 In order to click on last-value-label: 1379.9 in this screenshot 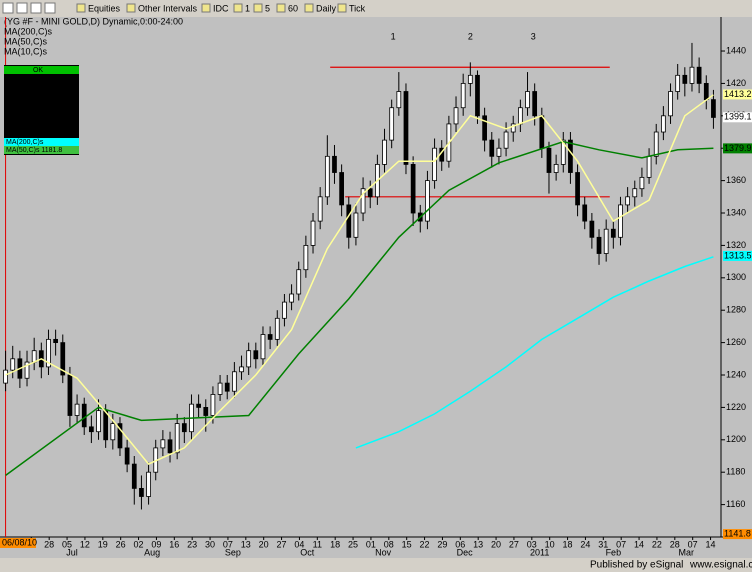, I will do `click(738, 148)`.